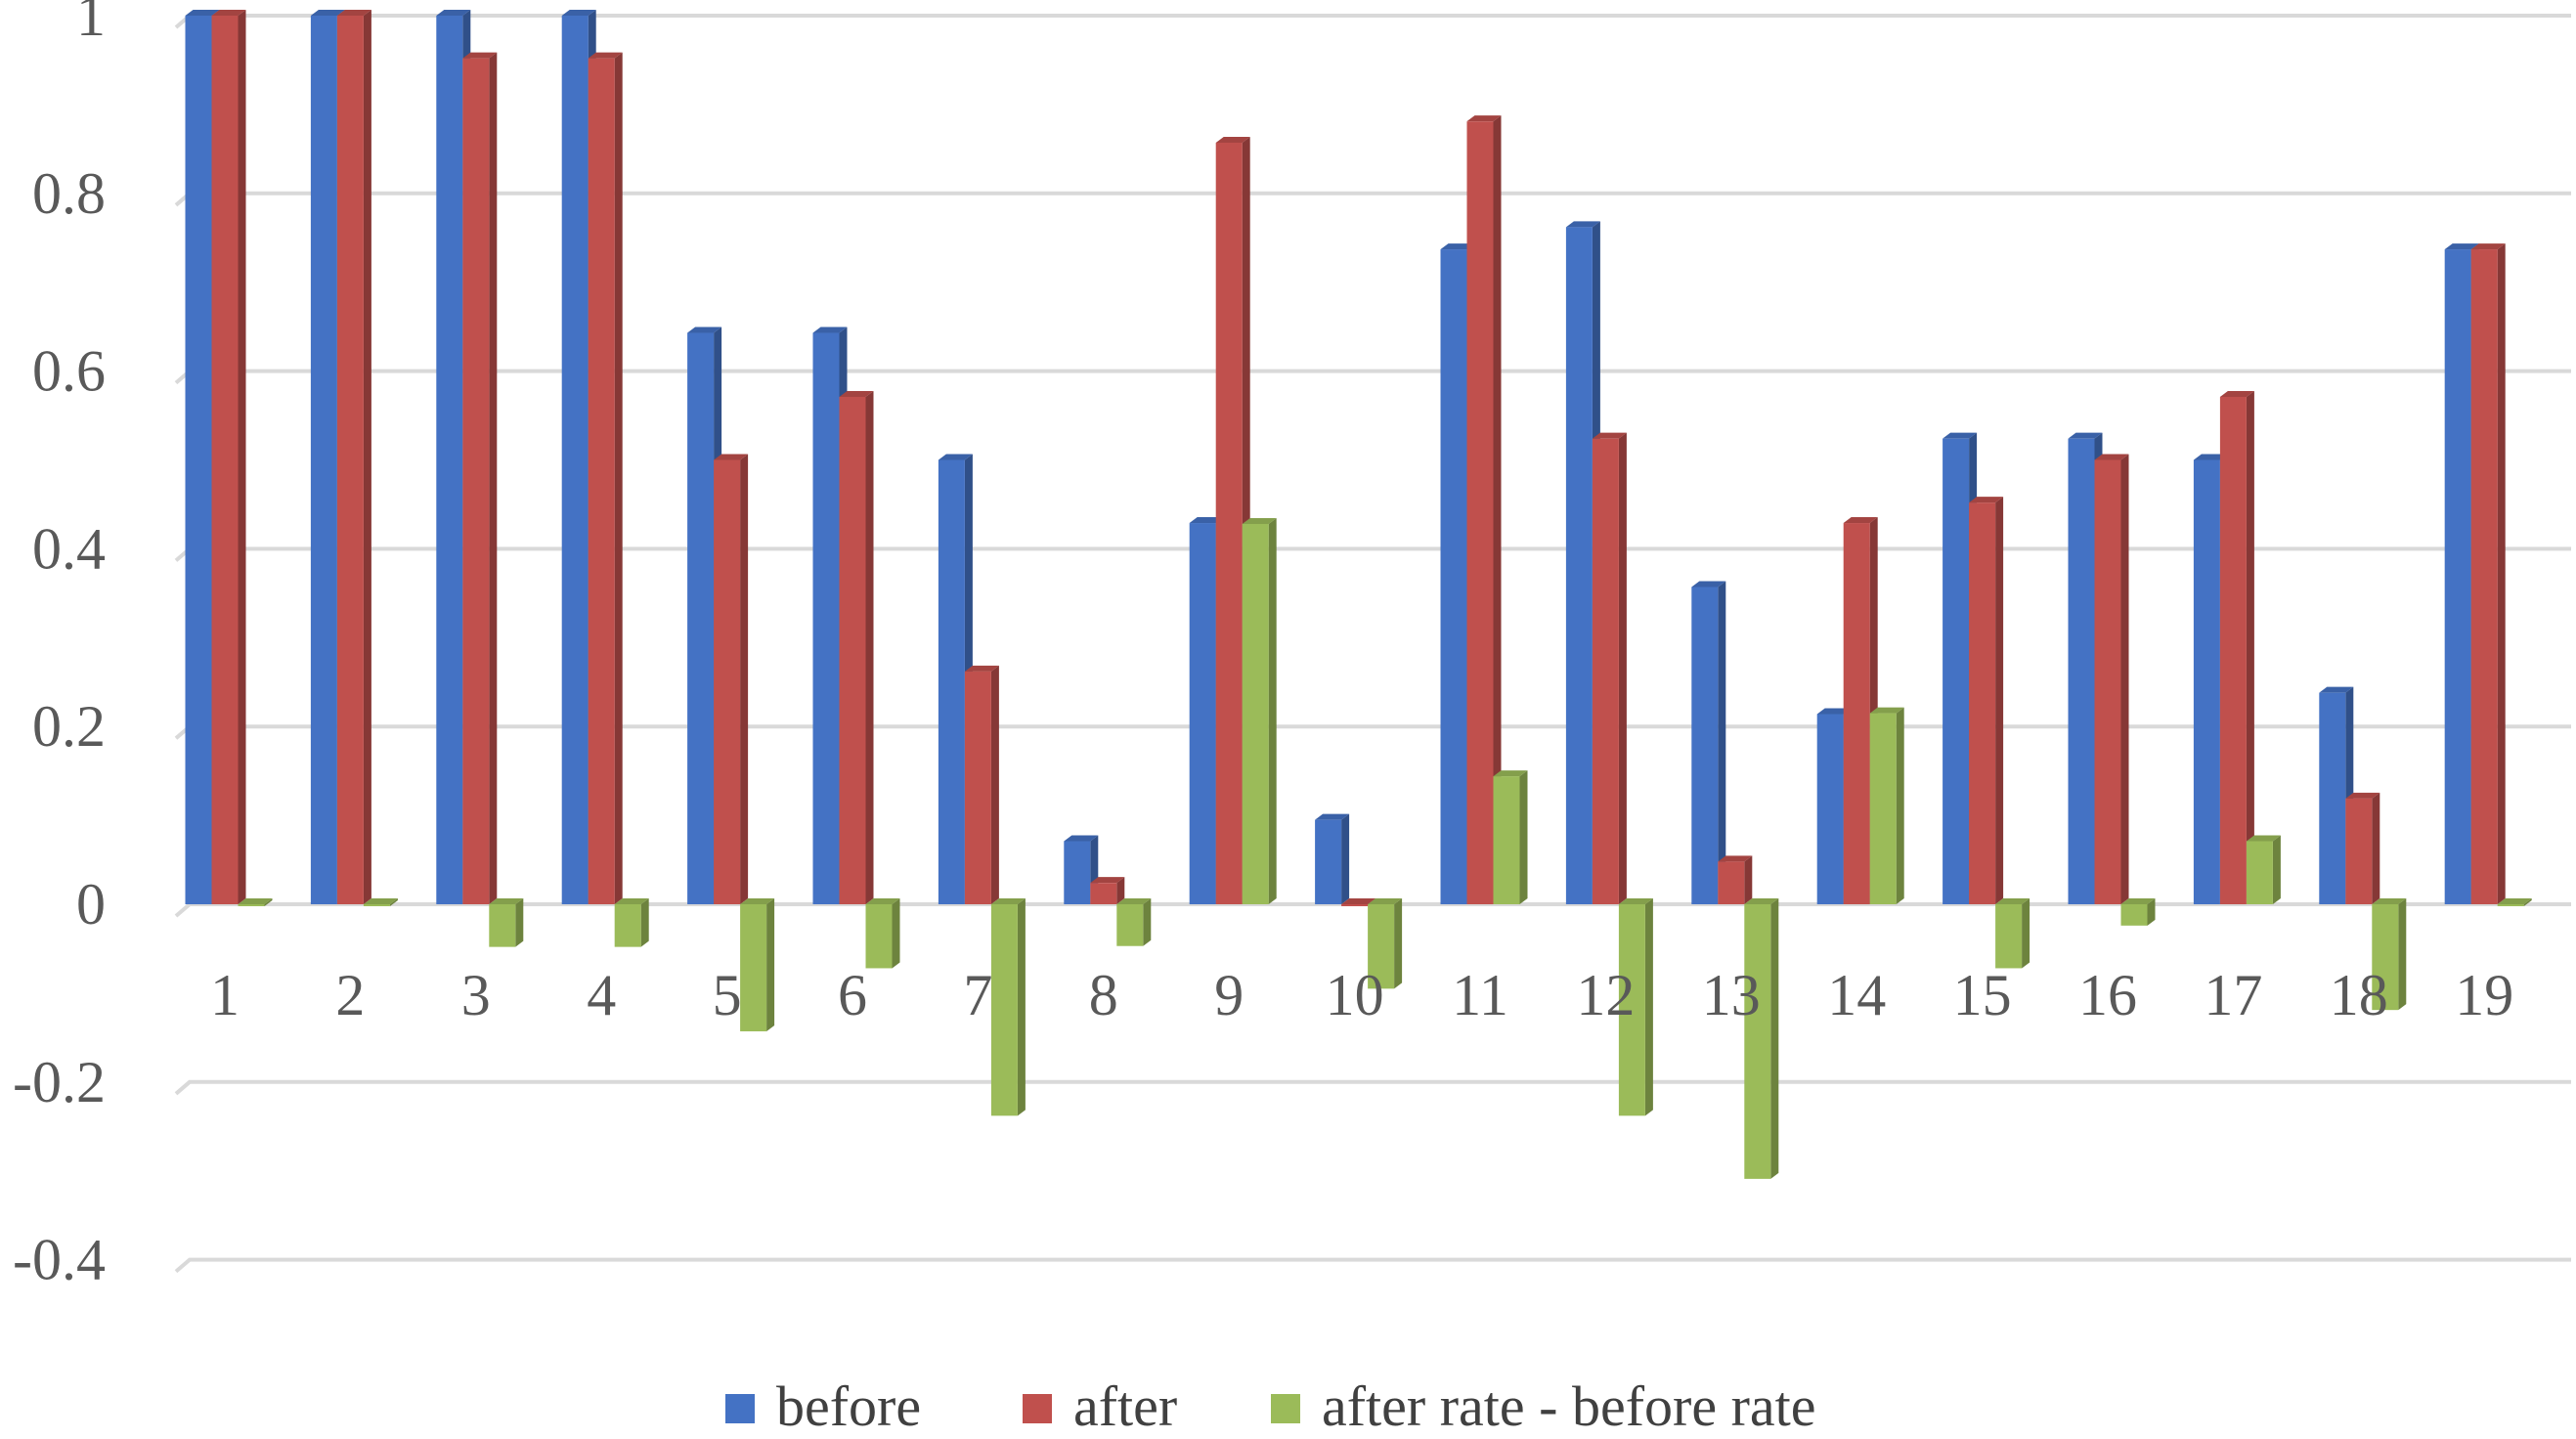 The width and height of the screenshot is (2576, 1439). I want to click on y-tick-label: 0.8, so click(69, 193).